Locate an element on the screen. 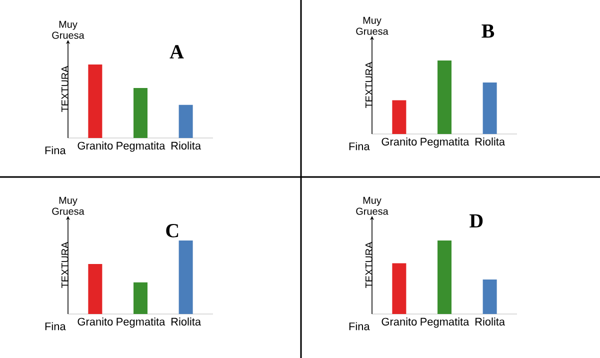  chart-title: C is located at coordinates (172, 231).